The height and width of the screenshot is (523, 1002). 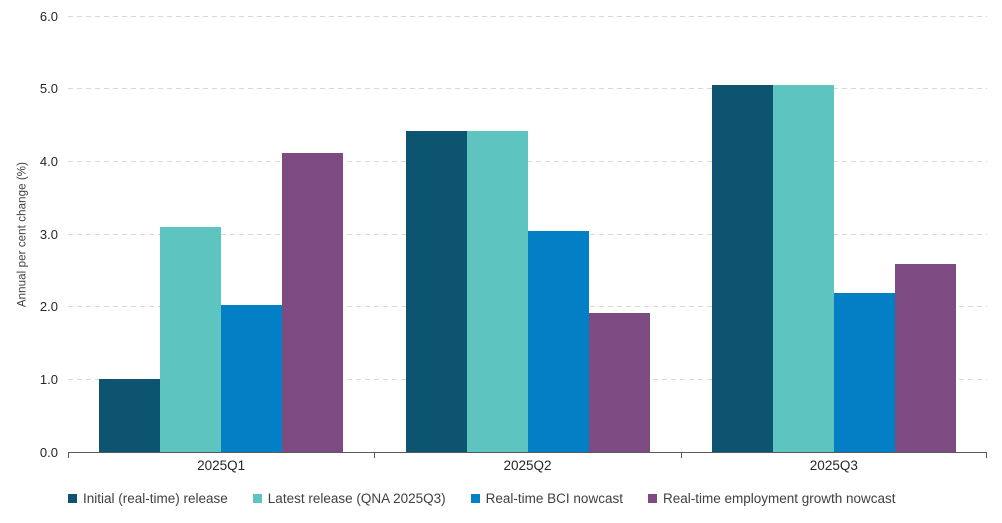 What do you see at coordinates (48, 307) in the screenshot?
I see `y-tick-label: 2.0` at bounding box center [48, 307].